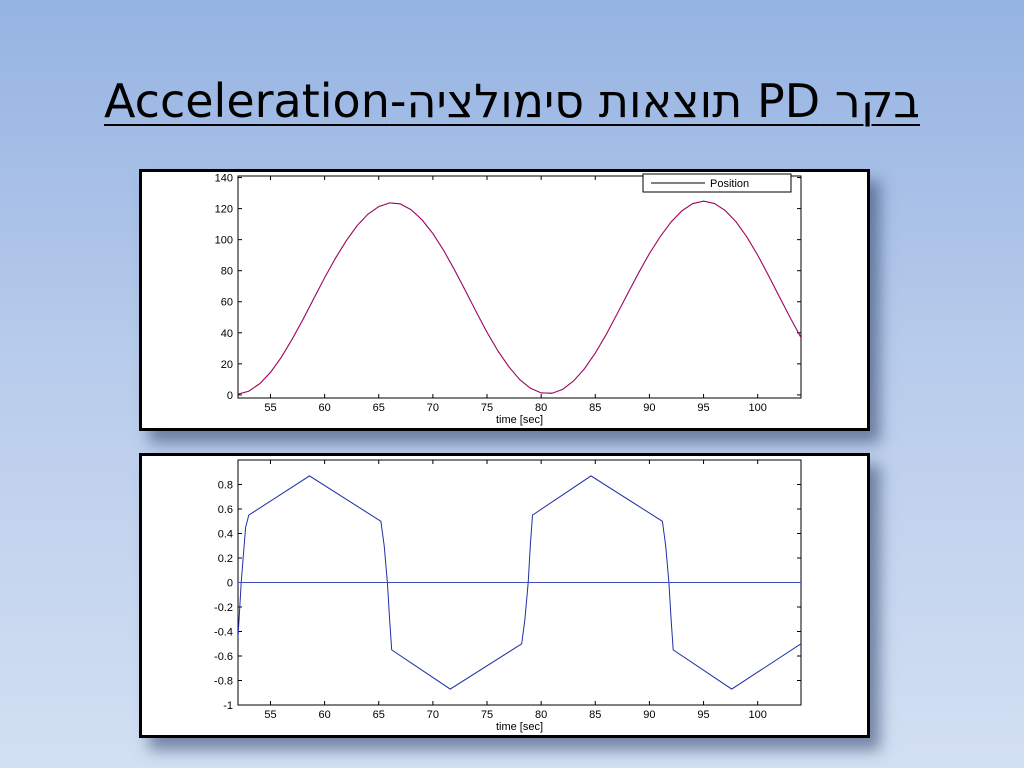 The height and width of the screenshot is (768, 1024). What do you see at coordinates (270, 715) in the screenshot?
I see `chart1-x-tick-label: 55` at bounding box center [270, 715].